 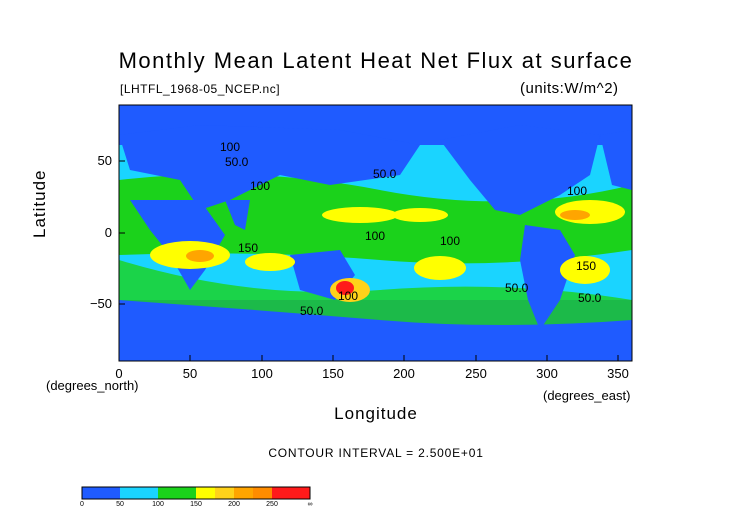 I want to click on india, so click(x=237, y=215).